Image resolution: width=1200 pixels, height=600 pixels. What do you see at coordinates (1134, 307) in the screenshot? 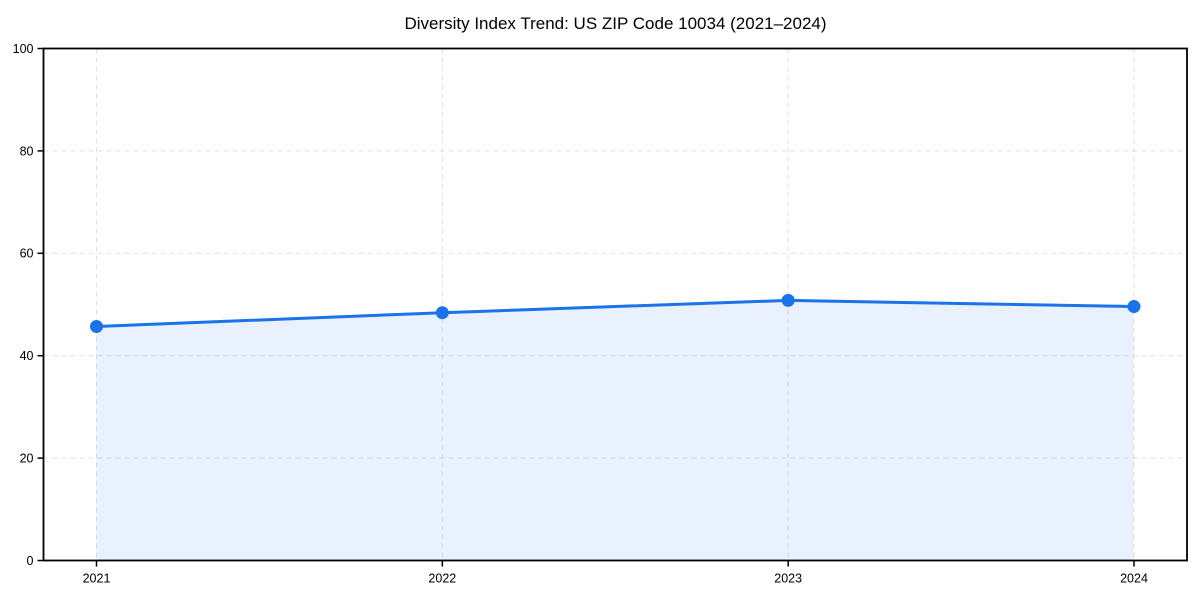
I see `data-point-2024` at bounding box center [1134, 307].